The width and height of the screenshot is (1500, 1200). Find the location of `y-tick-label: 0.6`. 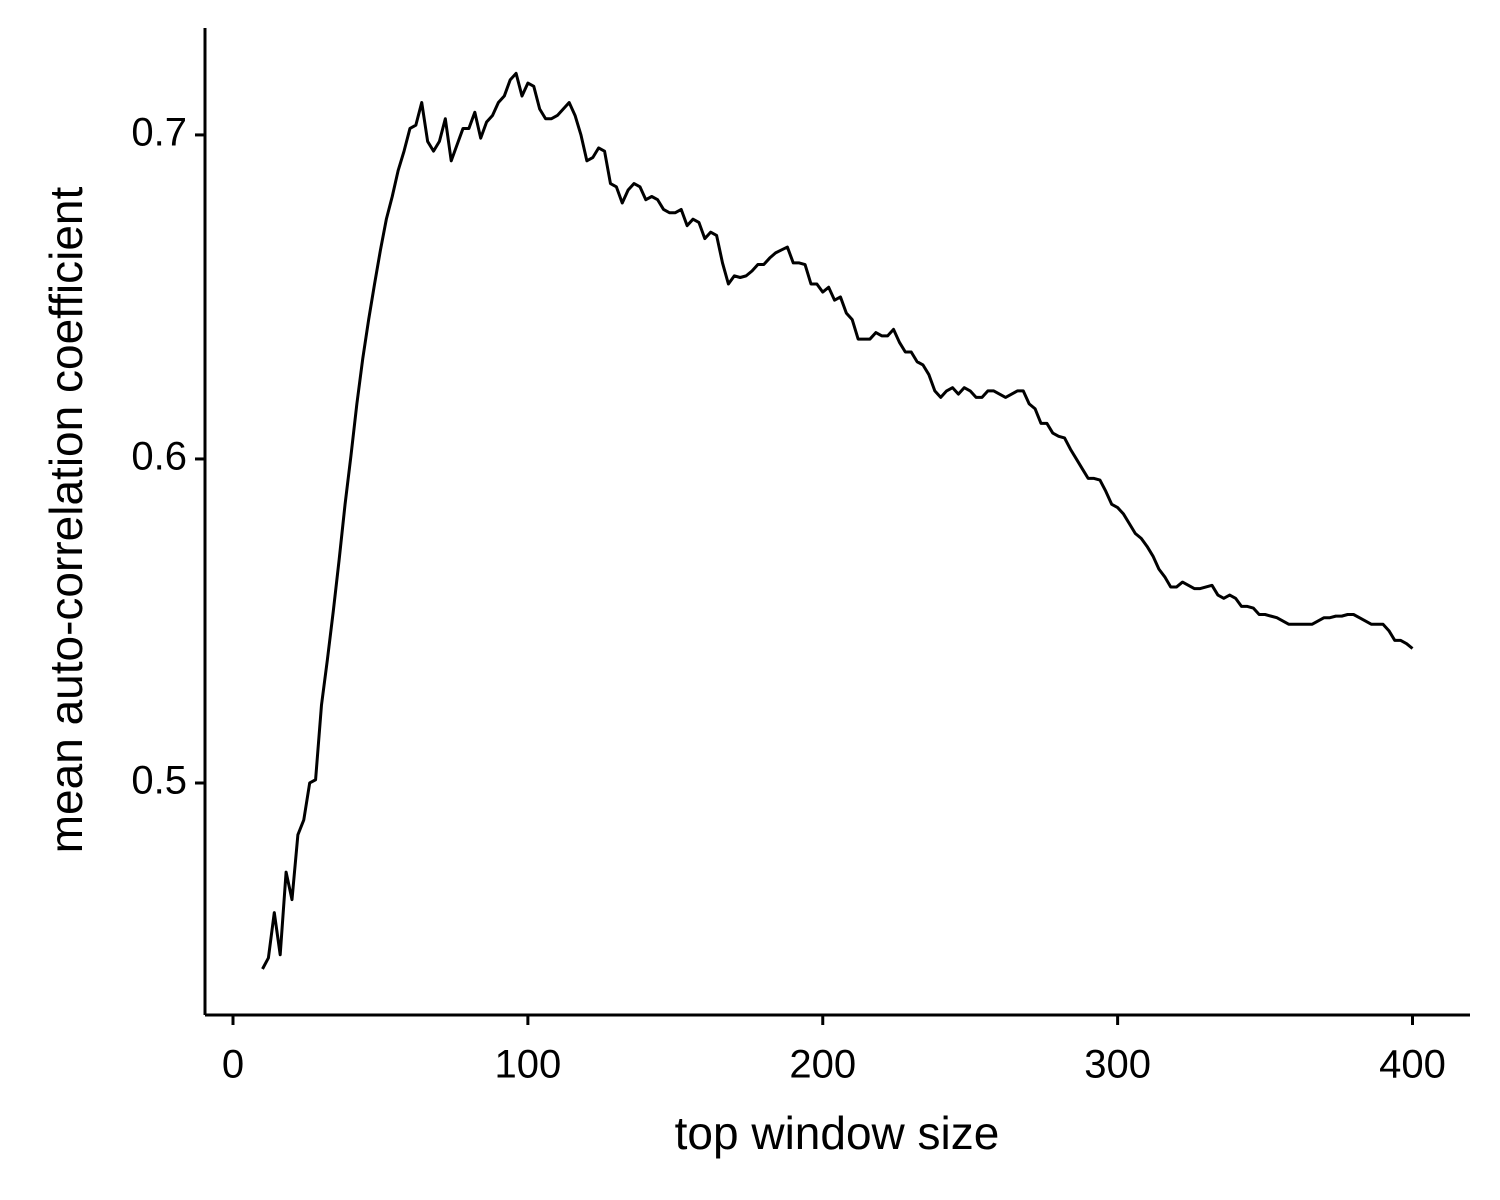

y-tick-label: 0.6 is located at coordinates (159, 457).